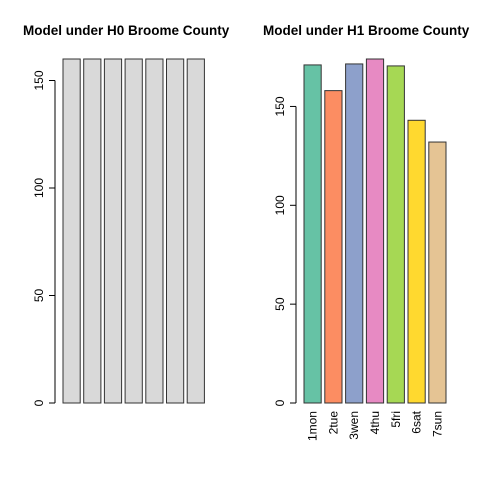 Image resolution: width=480 pixels, height=480 pixels. Describe the element at coordinates (313, 426) in the screenshot. I see `x-tick-label: 1mon` at that location.